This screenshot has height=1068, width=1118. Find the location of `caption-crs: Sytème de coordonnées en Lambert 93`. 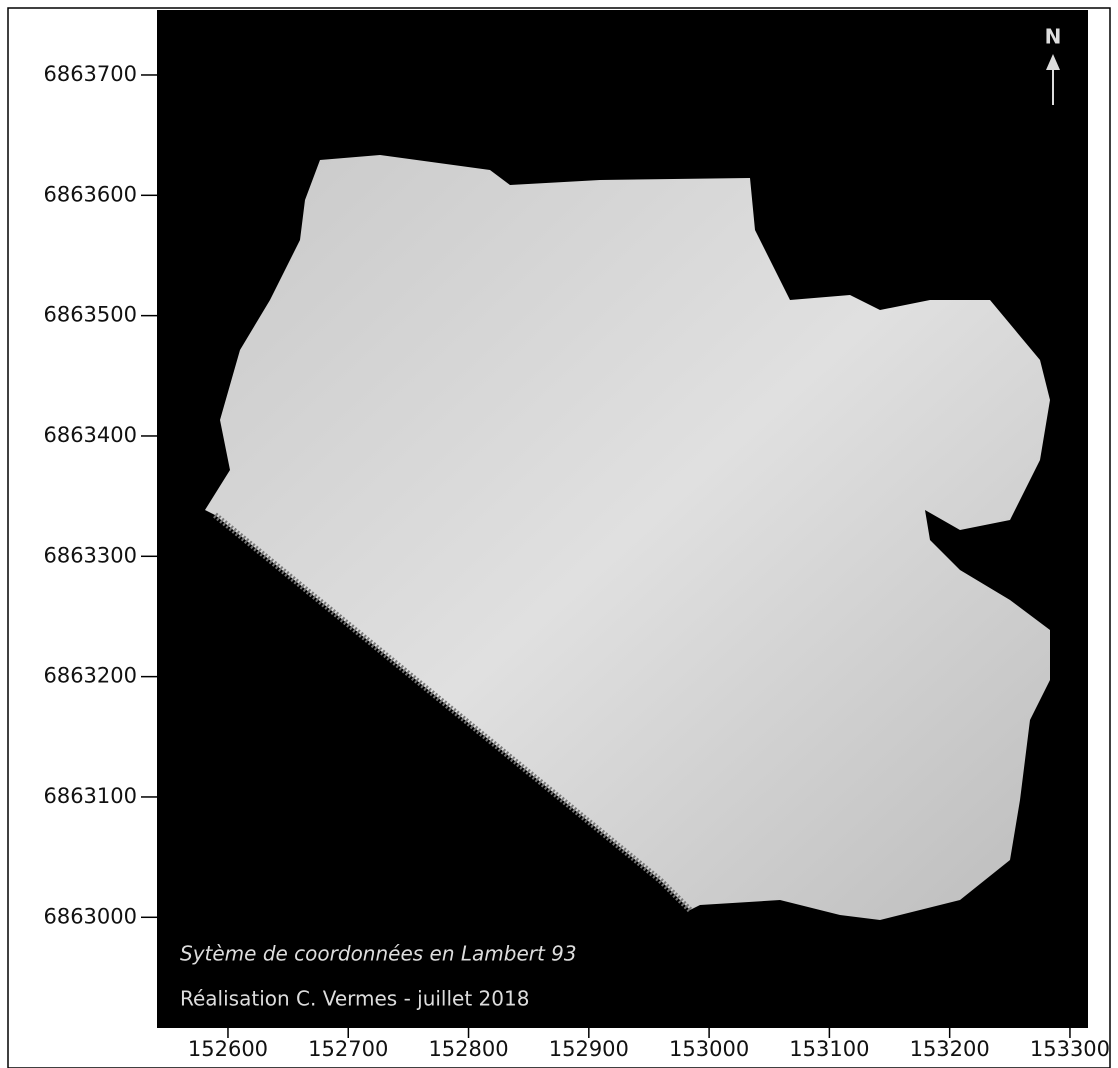

caption-crs: Sytème de coordonnées en Lambert 93 is located at coordinates (378, 954).